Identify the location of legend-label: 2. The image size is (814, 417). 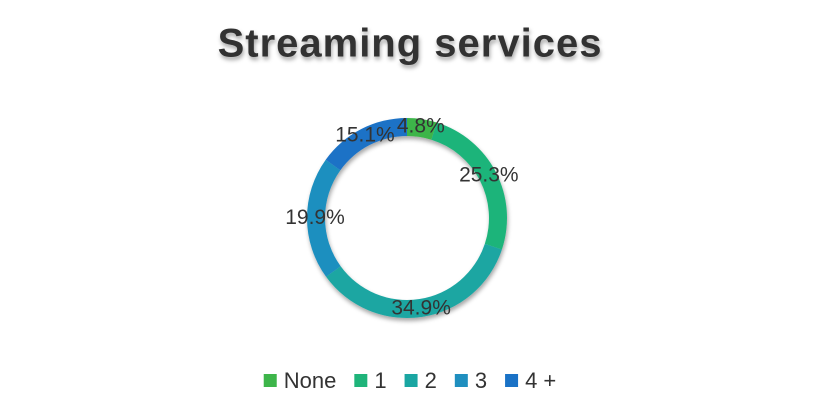
(431, 380).